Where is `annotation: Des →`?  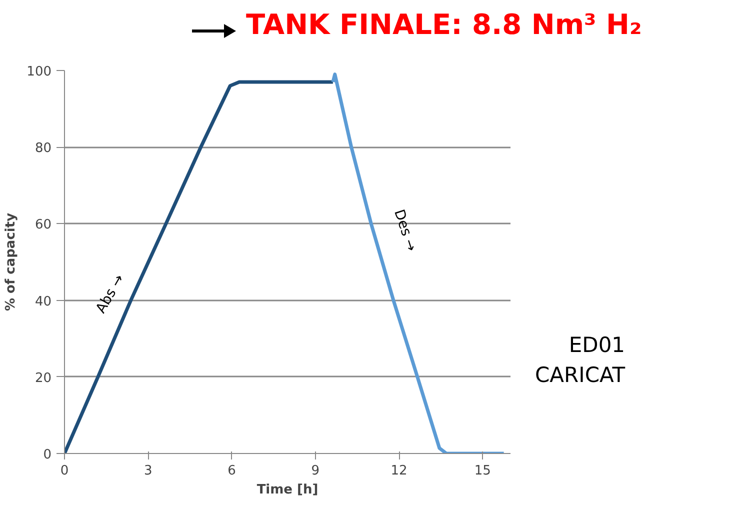 annotation: Des → is located at coordinates (405, 231).